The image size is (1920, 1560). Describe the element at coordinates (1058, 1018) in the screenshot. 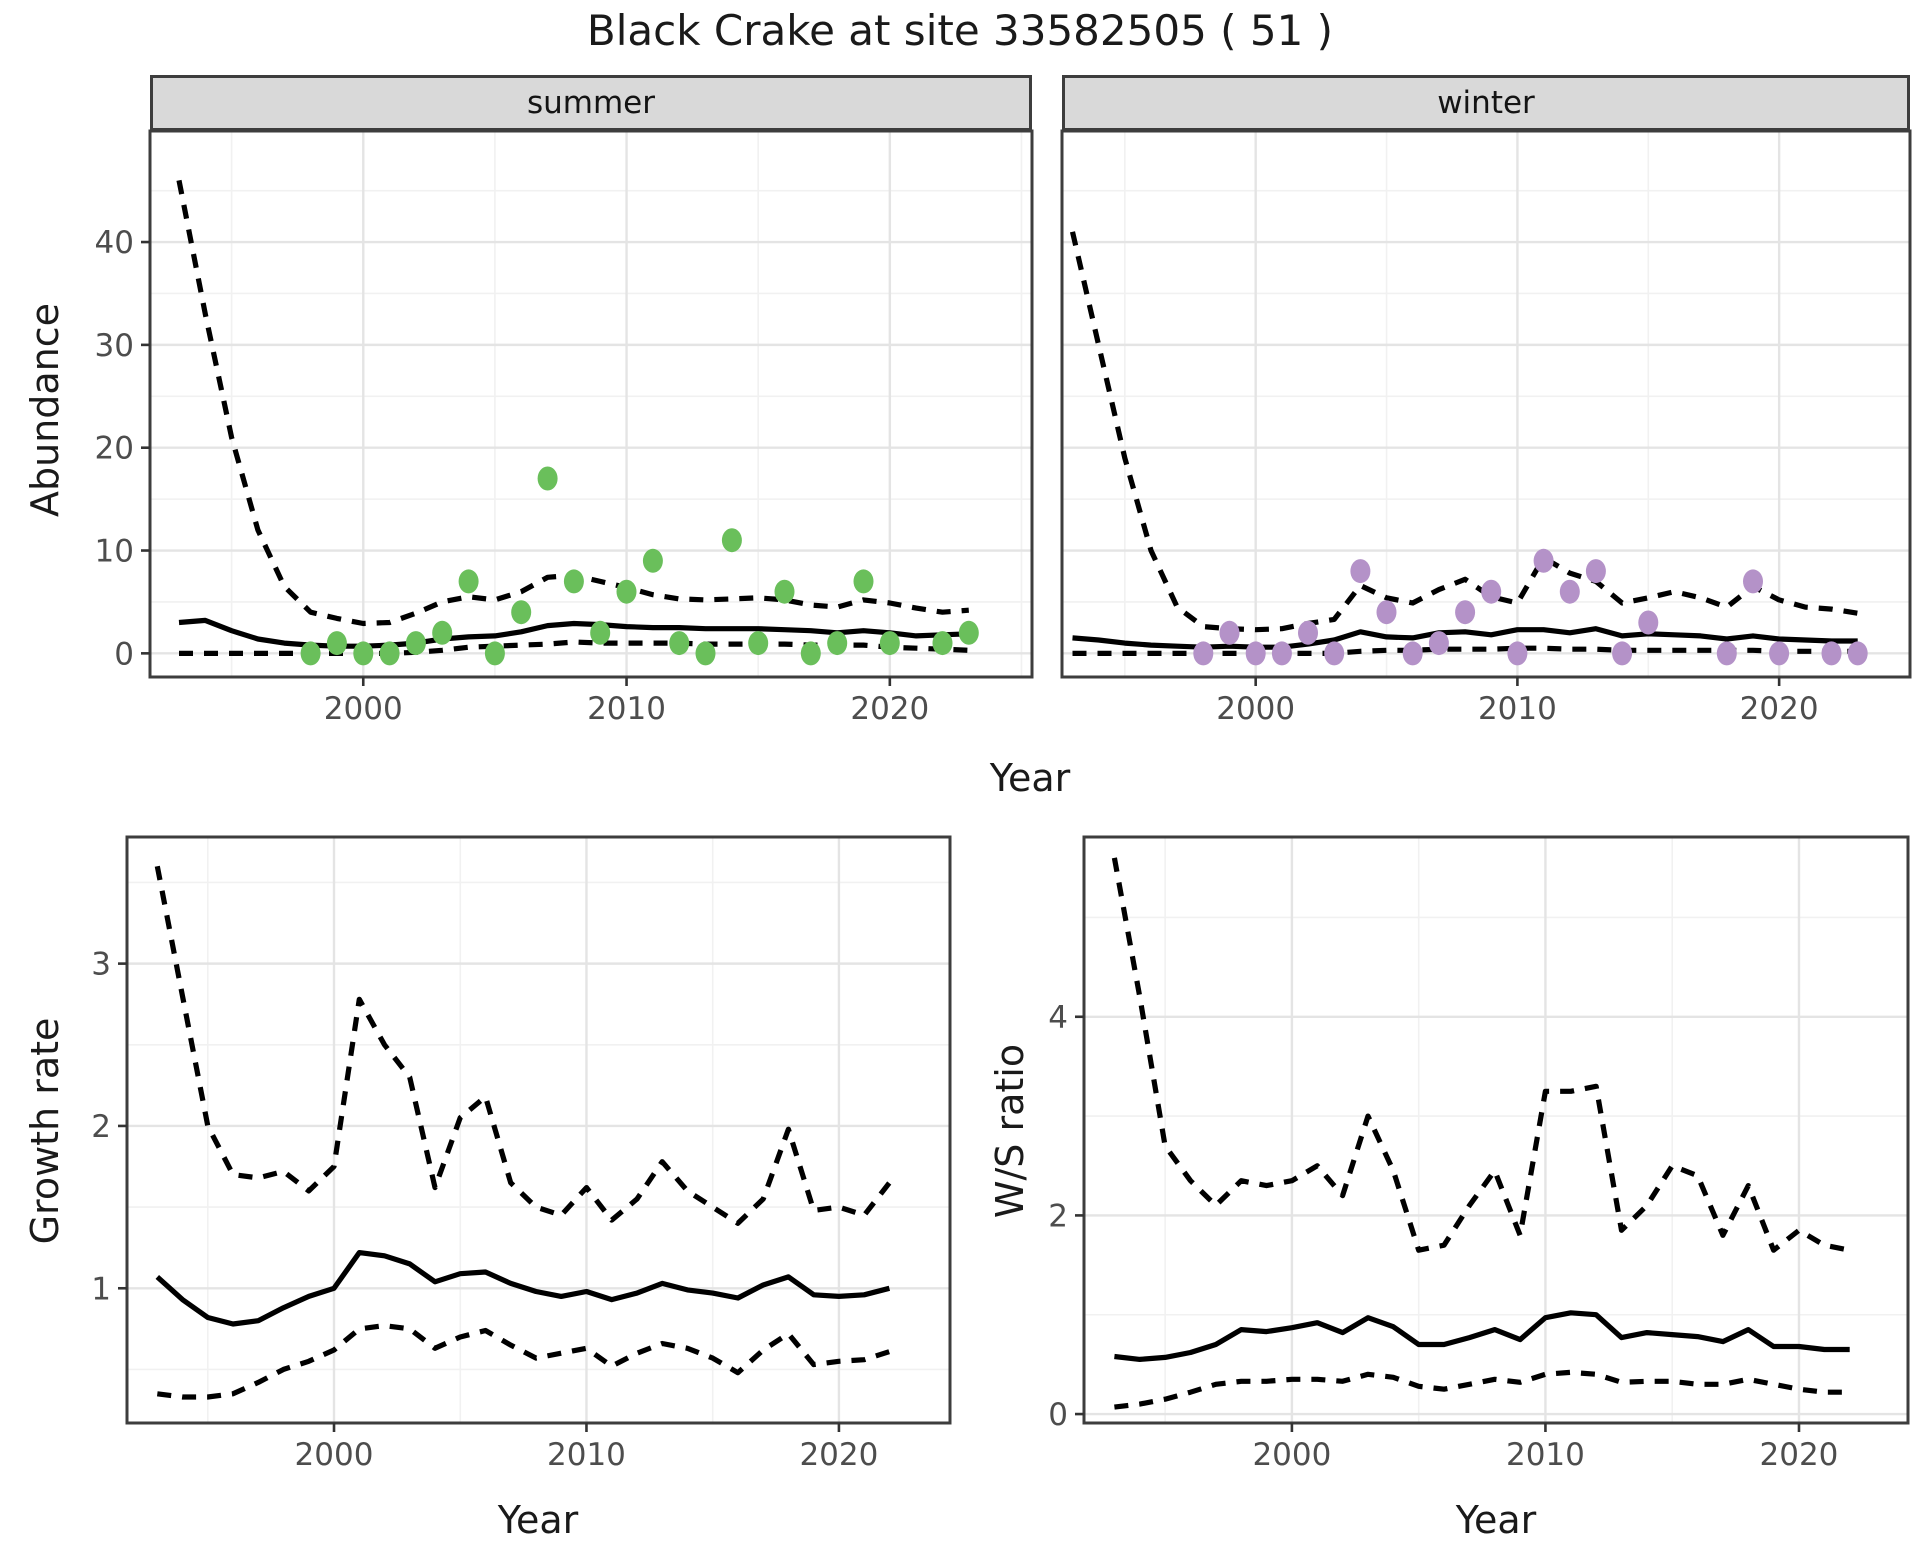

I see `y-tick-label: 4` at that location.